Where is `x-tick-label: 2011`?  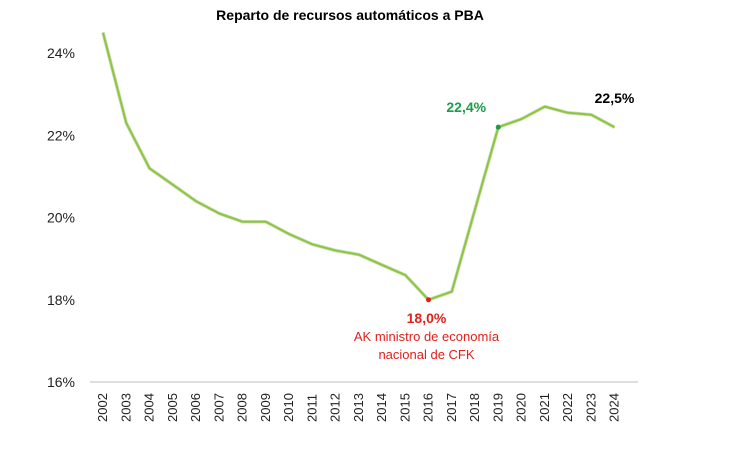
x-tick-label: 2011 is located at coordinates (311, 408).